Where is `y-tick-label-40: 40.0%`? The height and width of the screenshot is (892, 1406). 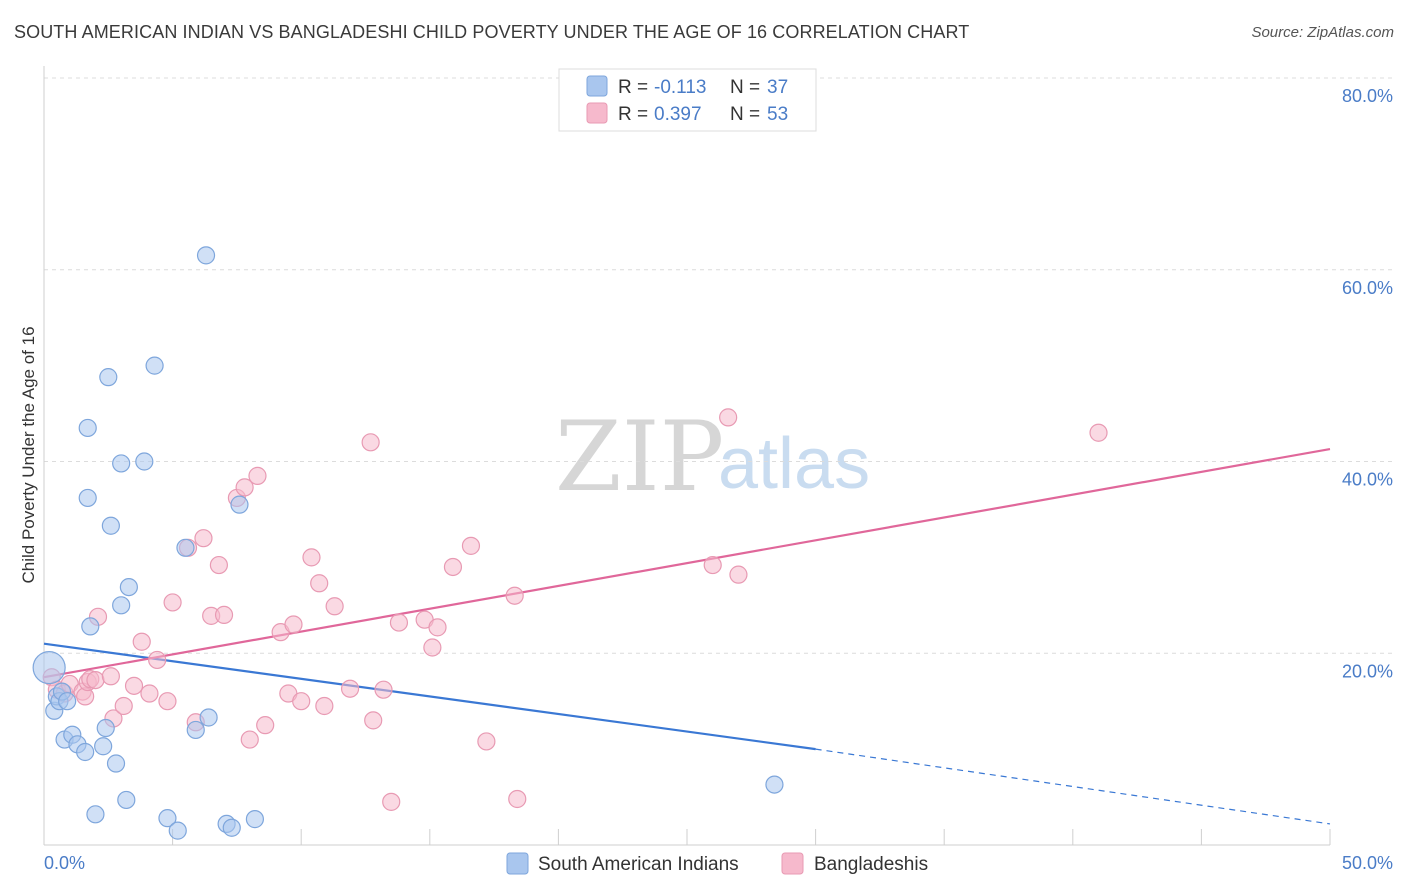 y-tick-label-40: 40.0% is located at coordinates (1367, 480).